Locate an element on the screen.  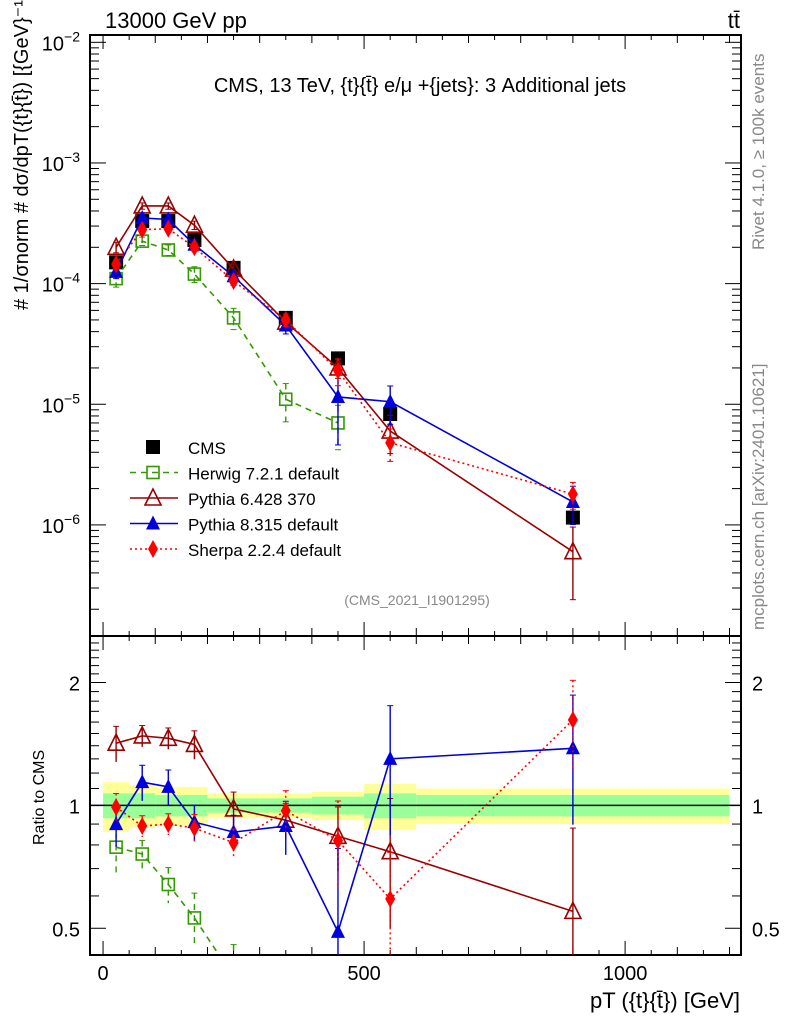
ratio-y-axis-label: Ratio to CMS is located at coordinates (39, 797).